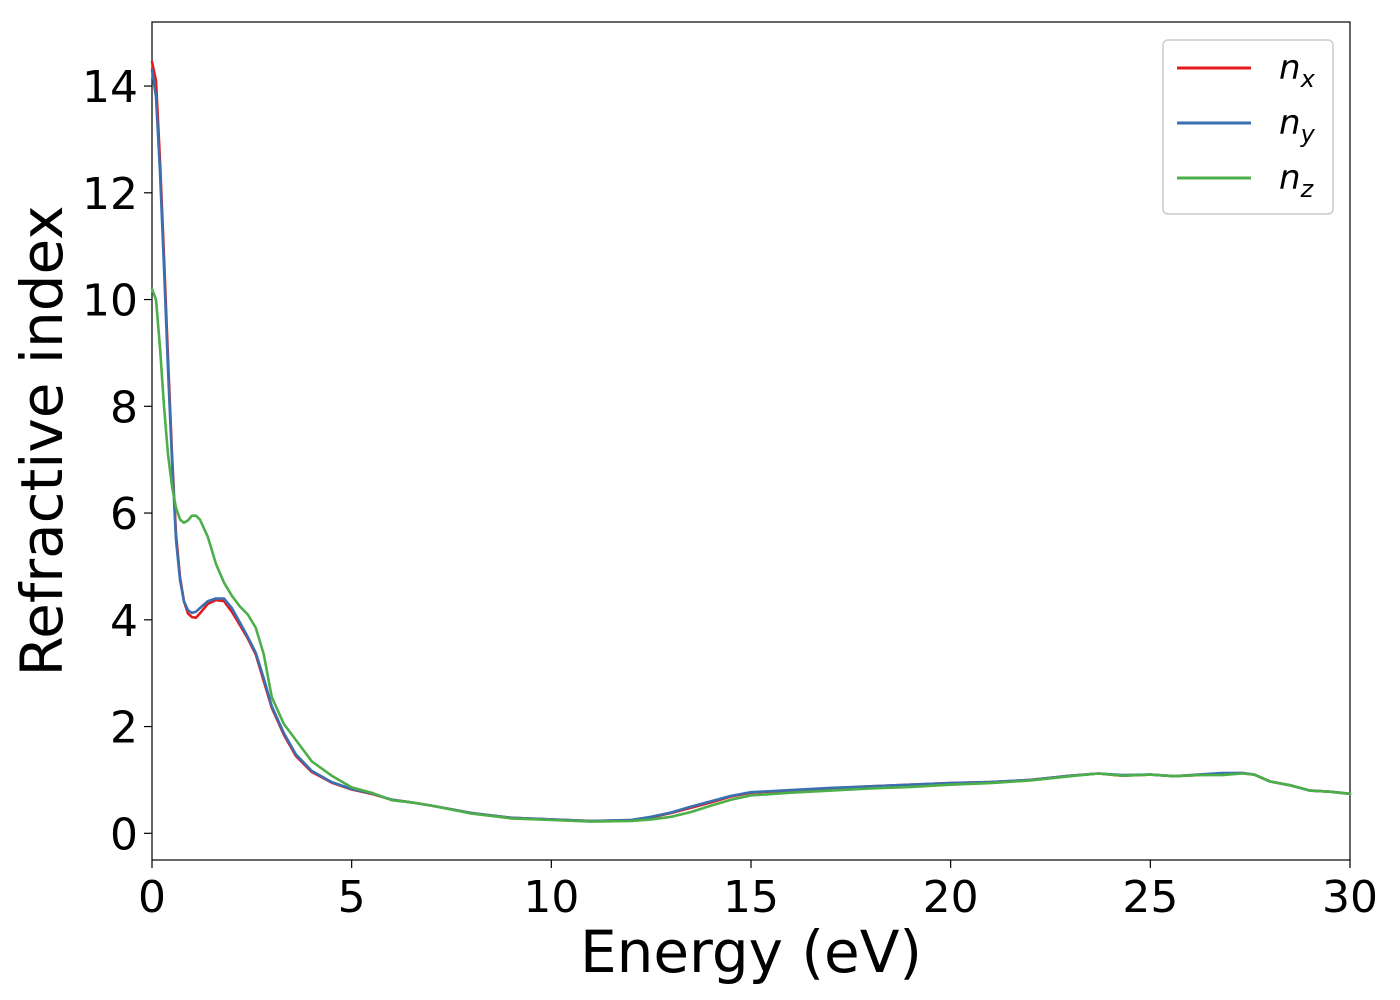  Describe the element at coordinates (110, 87) in the screenshot. I see `y-tick-label: 14` at that location.